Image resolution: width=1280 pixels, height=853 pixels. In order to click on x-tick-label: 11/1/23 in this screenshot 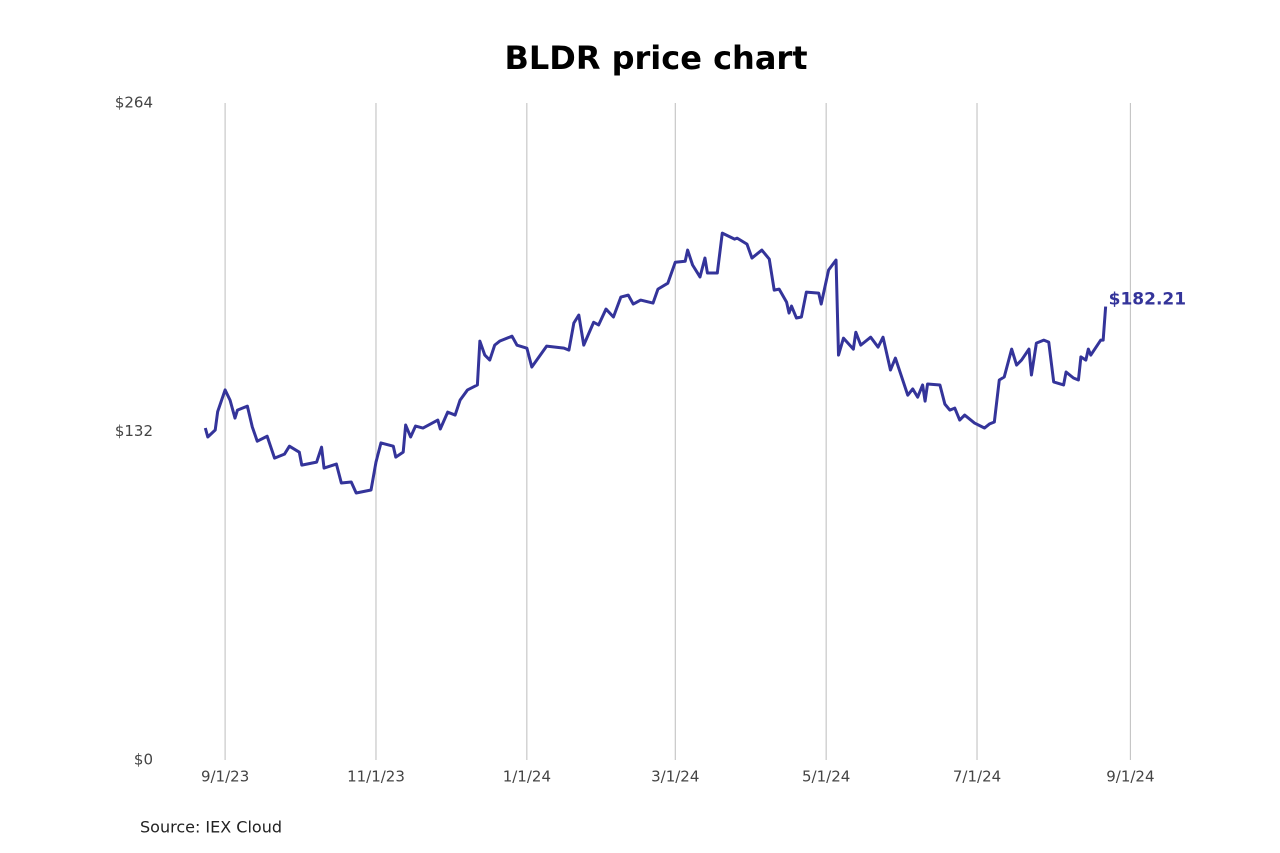, I will do `click(376, 777)`.